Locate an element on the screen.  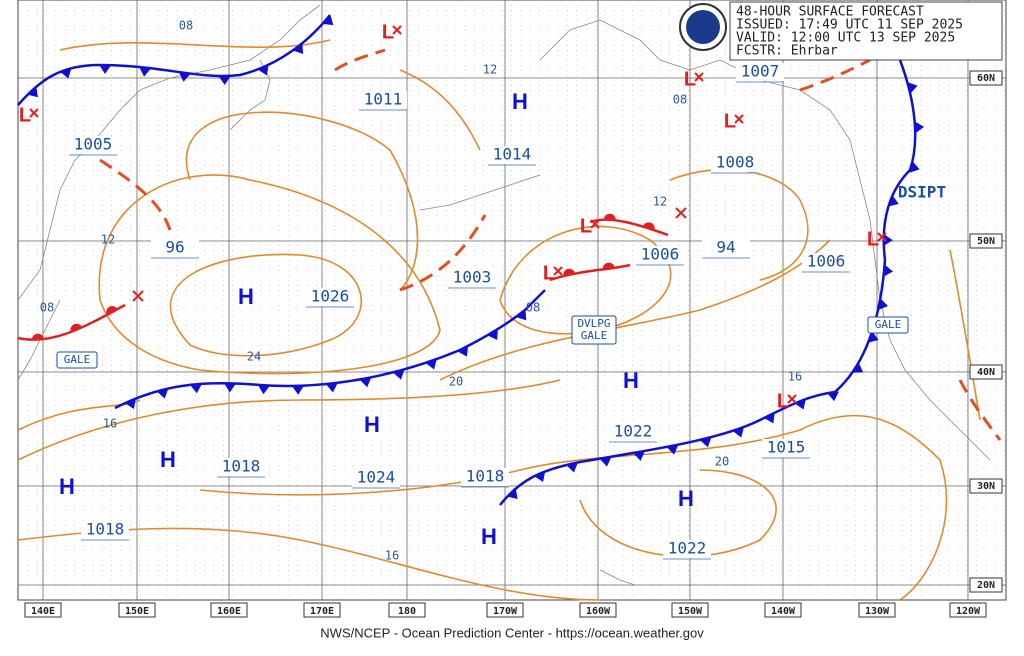
header-line: VALID: 12:00 UTC 13 SEP 2025 is located at coordinates (845, 38).